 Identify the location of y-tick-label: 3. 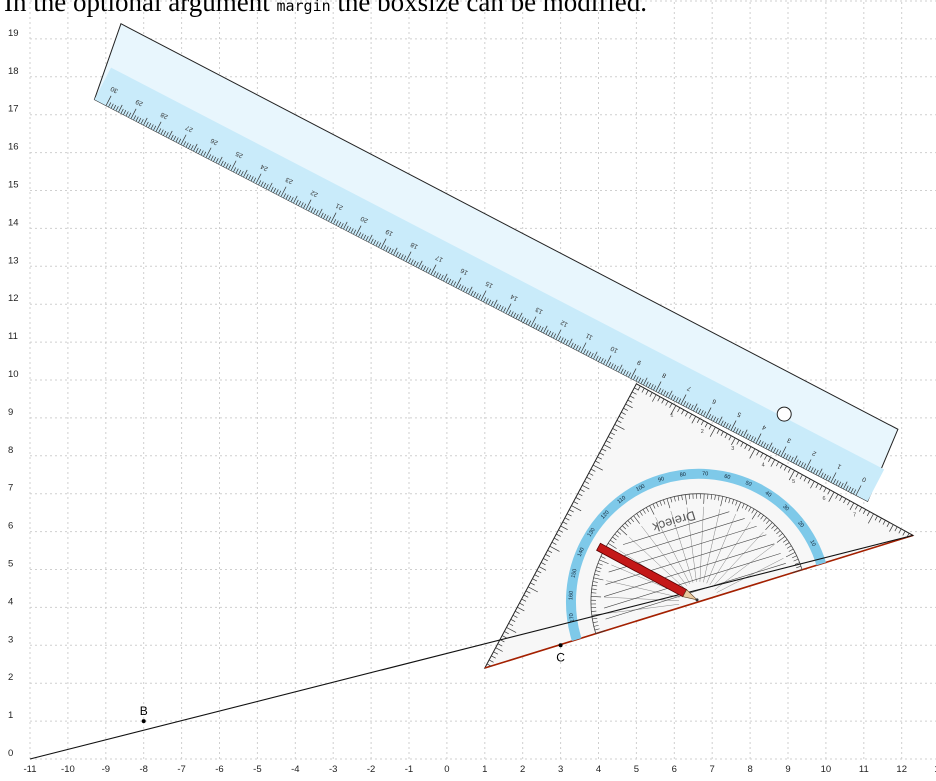
(10, 639).